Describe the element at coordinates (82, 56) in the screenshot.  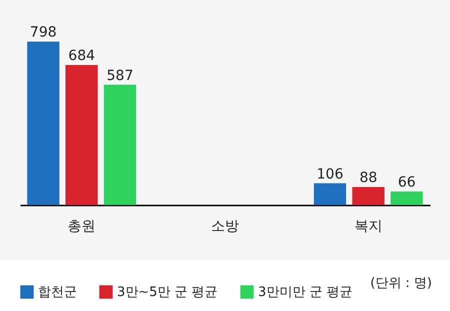
I see `data-label: 684` at that location.